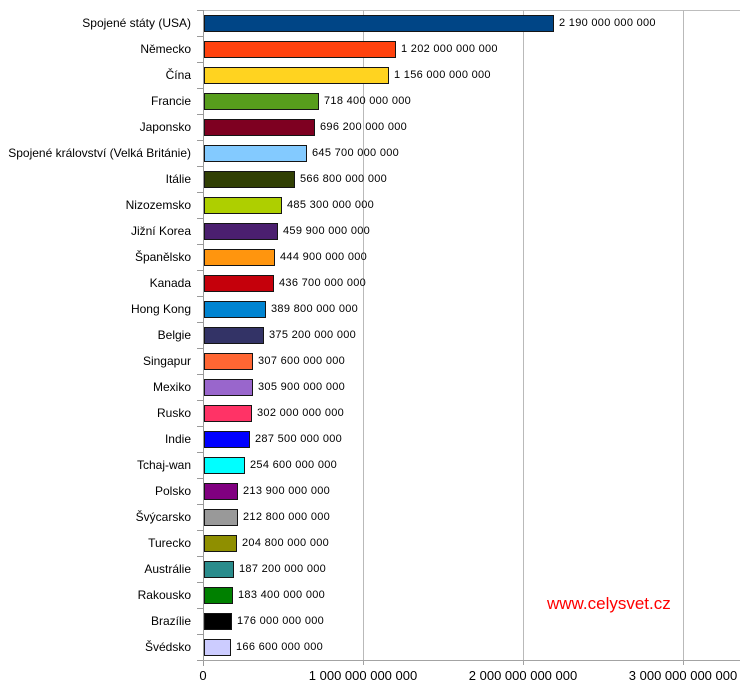 Image resolution: width=740 pixels, height=700 pixels. What do you see at coordinates (169, 543) in the screenshot?
I see `category-label: Turecko` at bounding box center [169, 543].